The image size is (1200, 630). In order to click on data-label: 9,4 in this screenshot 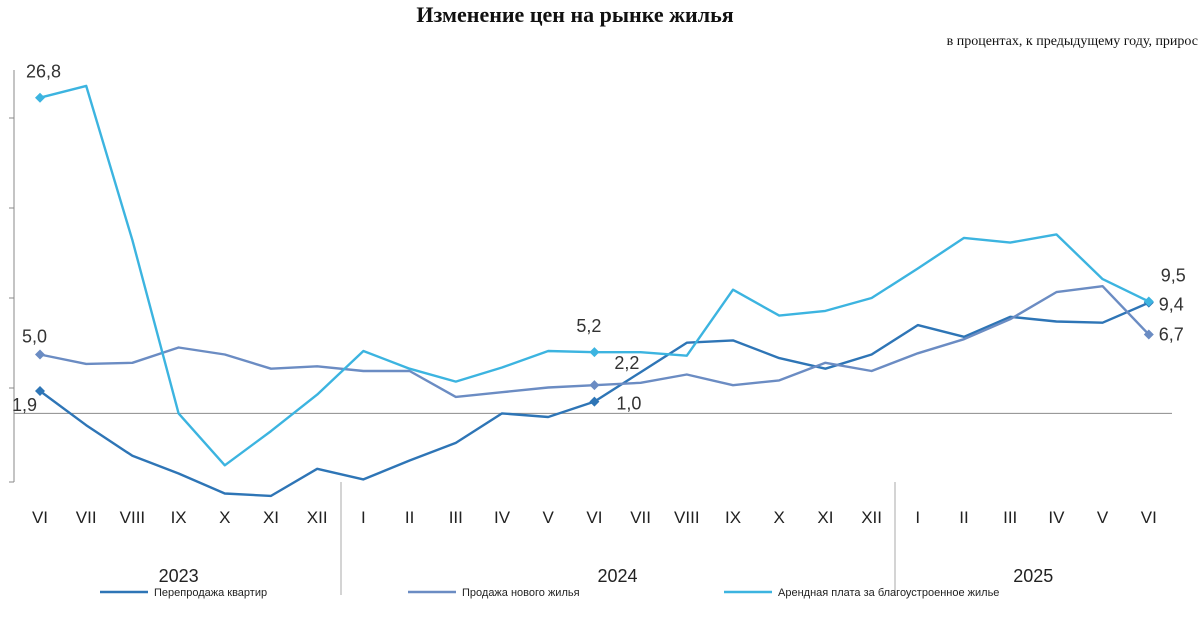, I will do `click(1171, 305)`.